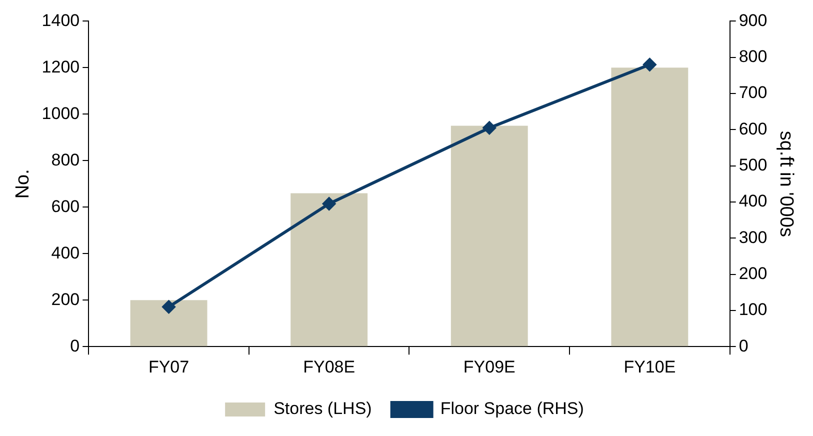  What do you see at coordinates (753, 310) in the screenshot?
I see `y2-tick-label: 100` at bounding box center [753, 310].